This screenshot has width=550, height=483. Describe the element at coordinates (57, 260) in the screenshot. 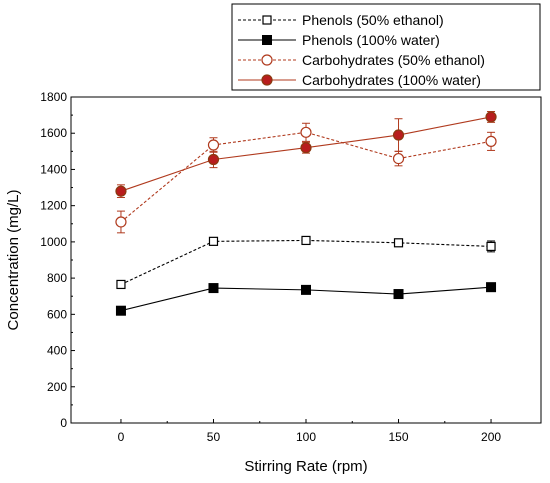

I see `y-axis-ticks: 0 200 400 600 800 1000 1200 1400 1600 1800` at that location.